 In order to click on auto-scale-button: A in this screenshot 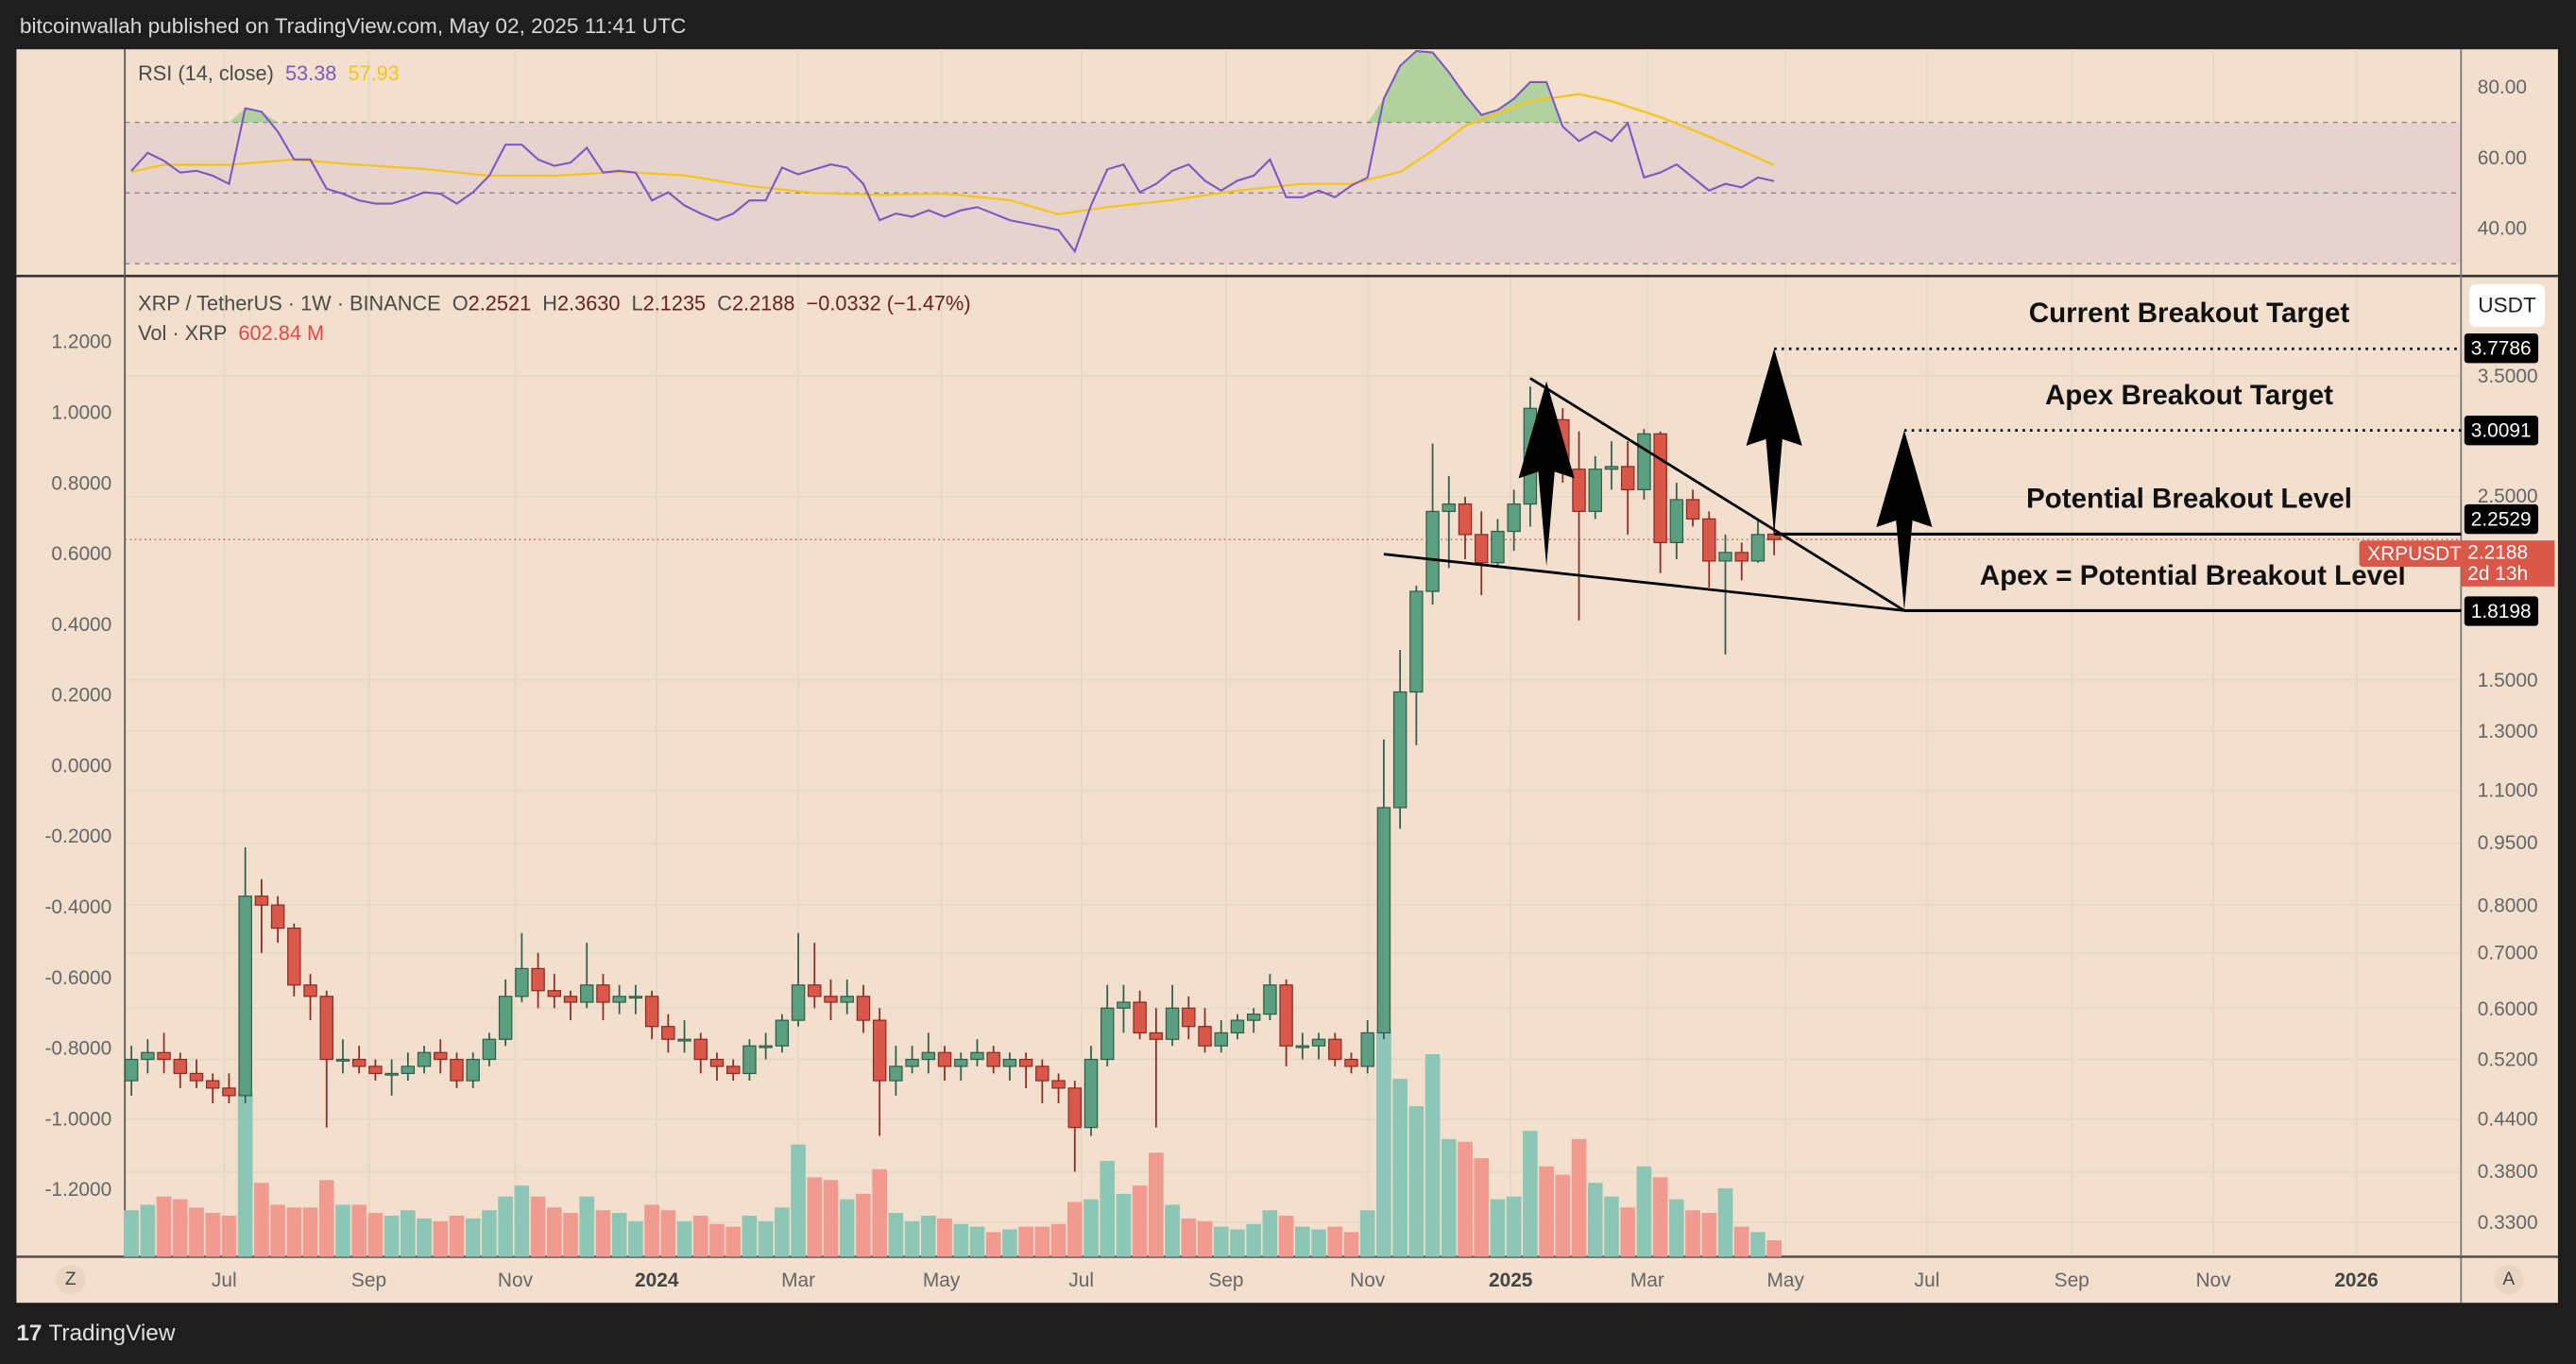, I will do `click(2509, 1280)`.